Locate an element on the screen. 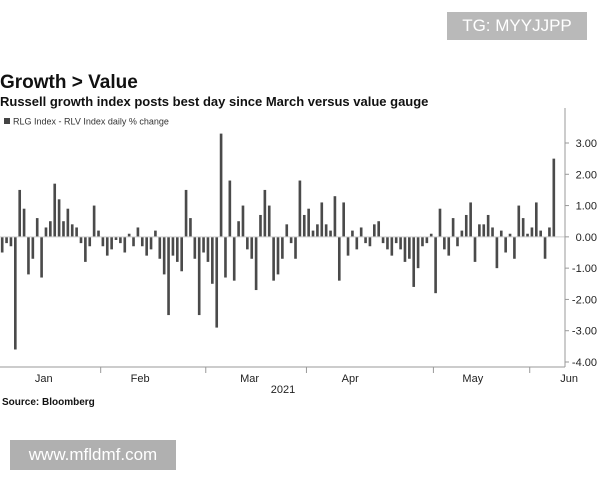 This screenshot has height=480, width=600. y-tick-label: -4.00 is located at coordinates (584, 363).